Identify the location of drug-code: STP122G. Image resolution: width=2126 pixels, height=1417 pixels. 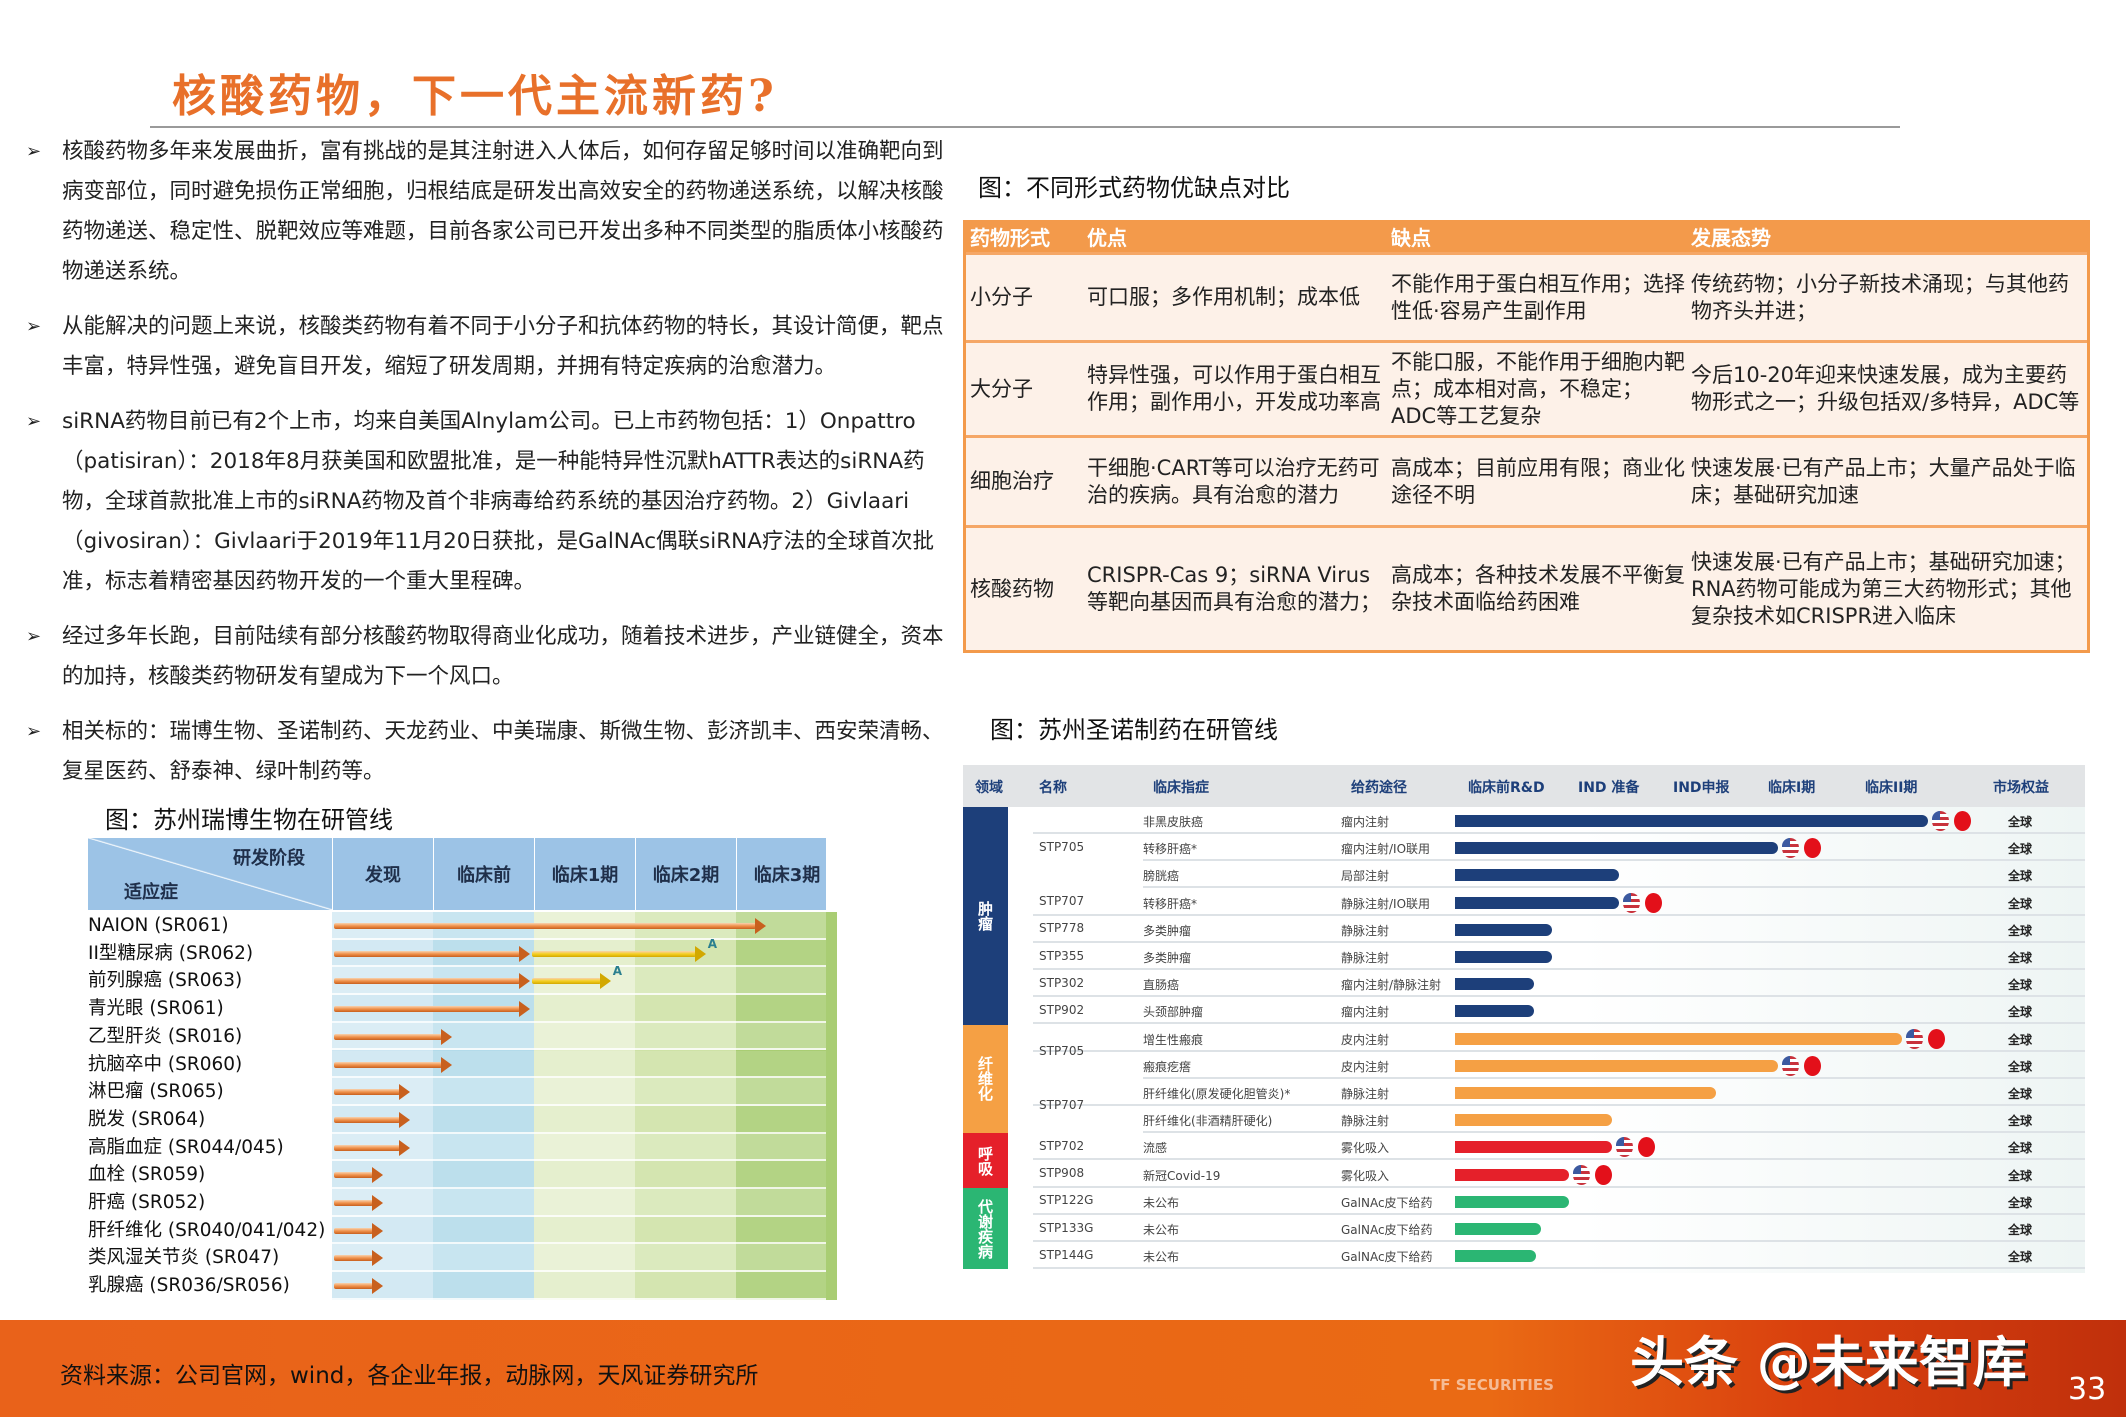
(1066, 1200).